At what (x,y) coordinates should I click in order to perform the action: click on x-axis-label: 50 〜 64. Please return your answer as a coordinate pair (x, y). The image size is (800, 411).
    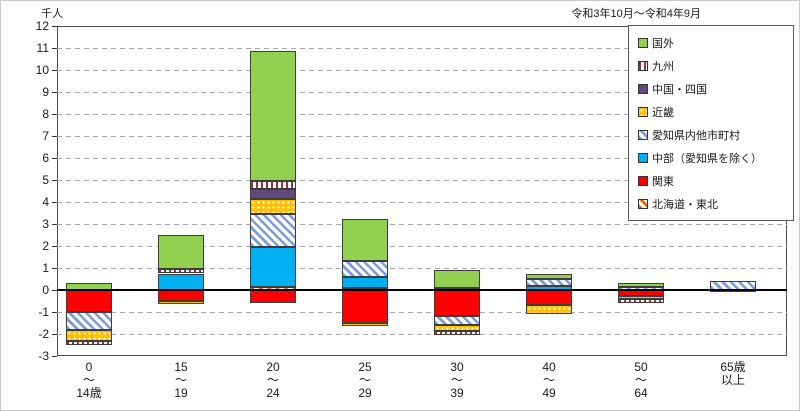
    Looking at the image, I should click on (641, 380).